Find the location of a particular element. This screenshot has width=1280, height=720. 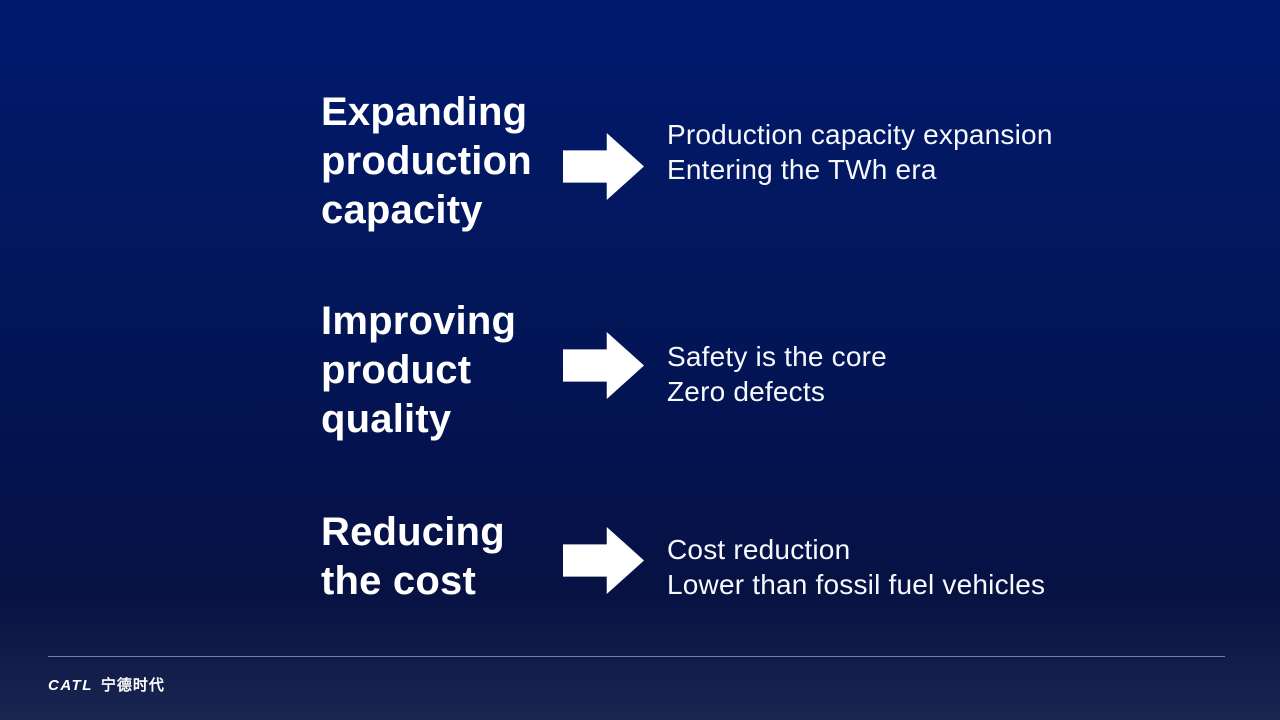

heading-line: product is located at coordinates (396, 370).